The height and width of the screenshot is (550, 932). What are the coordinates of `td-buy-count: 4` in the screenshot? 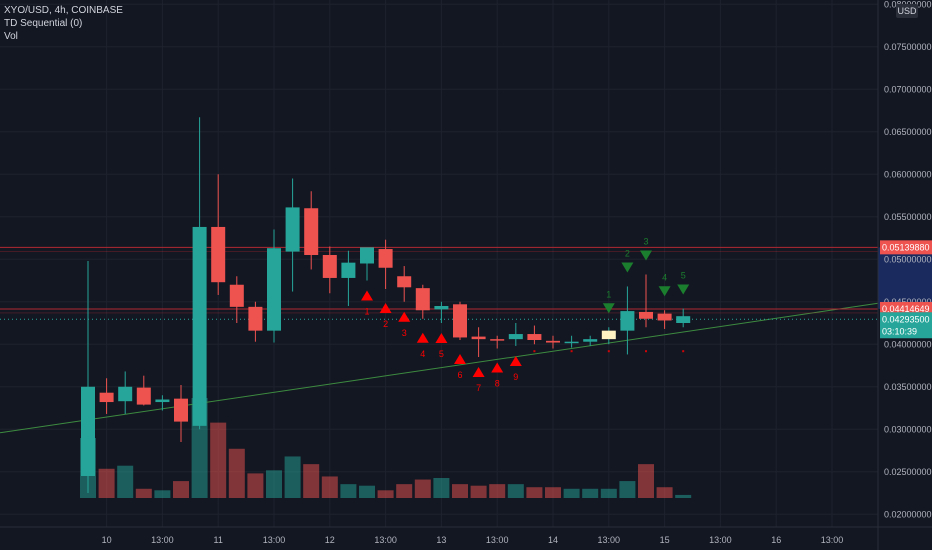 It's located at (664, 277).